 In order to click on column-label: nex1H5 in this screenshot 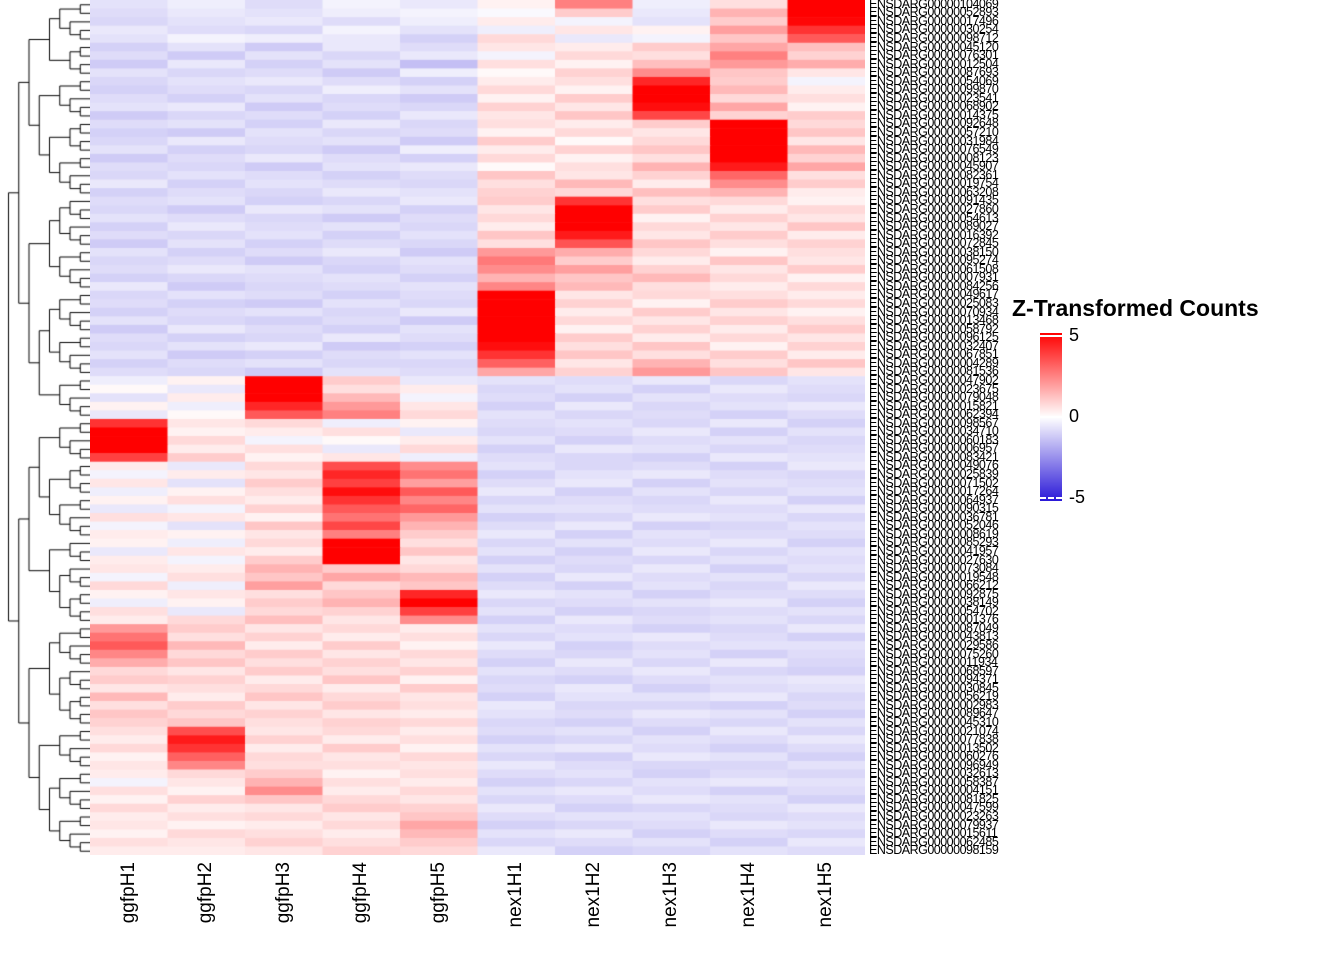, I will do `click(826, 895)`.